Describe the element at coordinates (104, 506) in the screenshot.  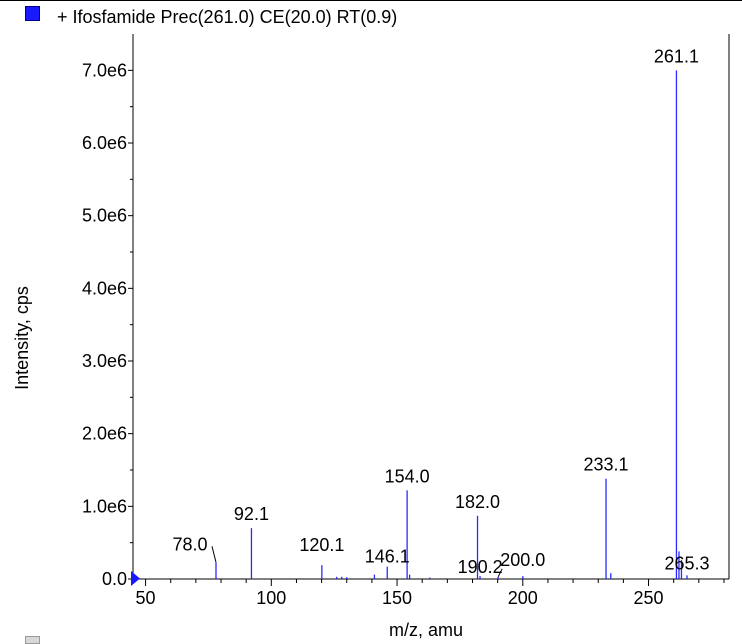
I see `y-tick-label: 1.0e6` at that location.